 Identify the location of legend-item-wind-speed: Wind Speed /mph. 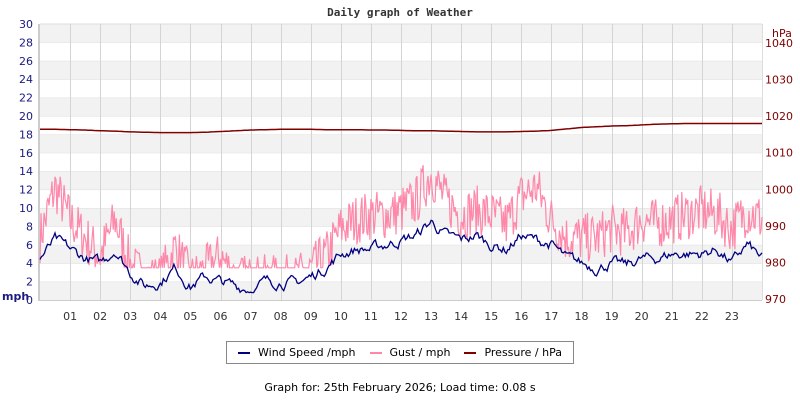
(297, 352).